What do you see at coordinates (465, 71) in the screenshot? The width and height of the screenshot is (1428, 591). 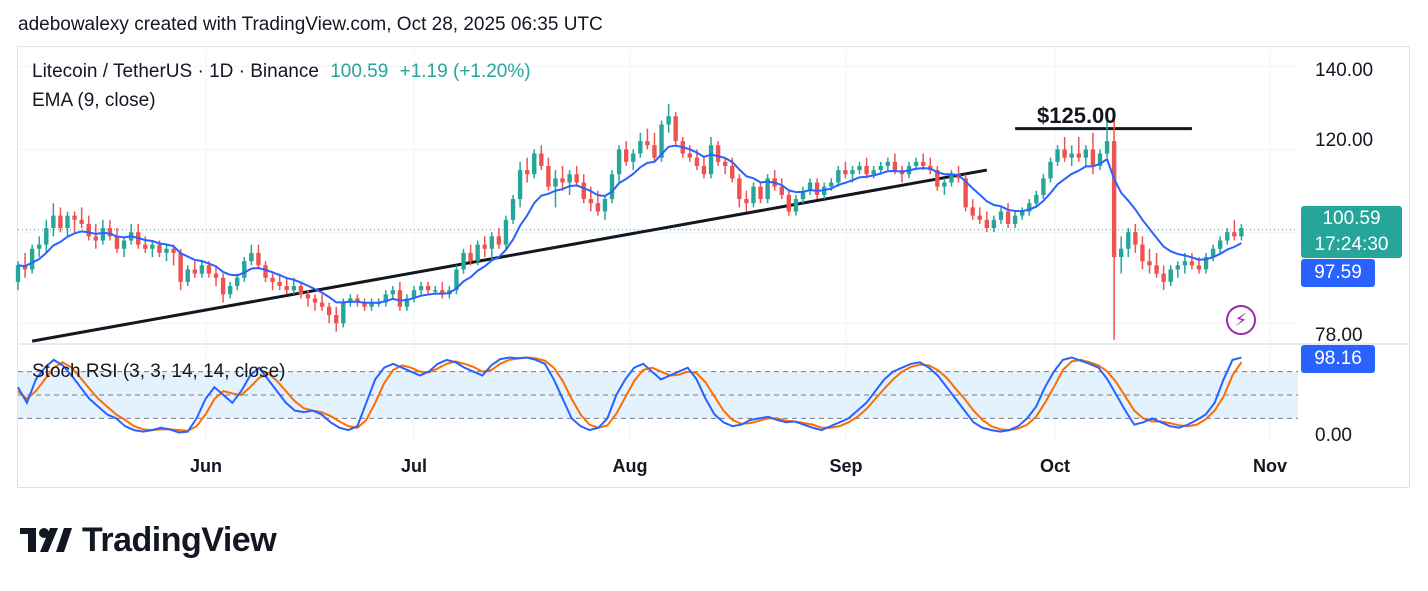 I see `legend-change: +1.19 (+1.20%)` at bounding box center [465, 71].